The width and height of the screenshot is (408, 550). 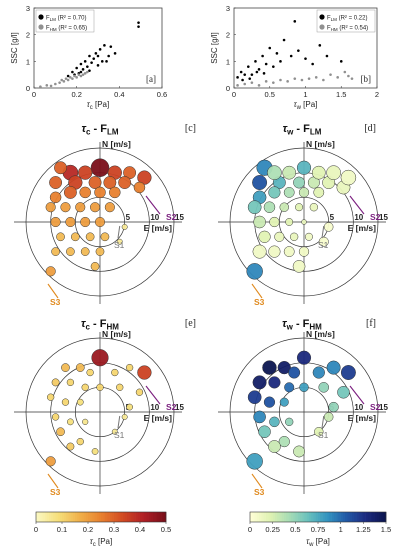 I want to click on y-tick-label: 1, so click(x=28, y=61).